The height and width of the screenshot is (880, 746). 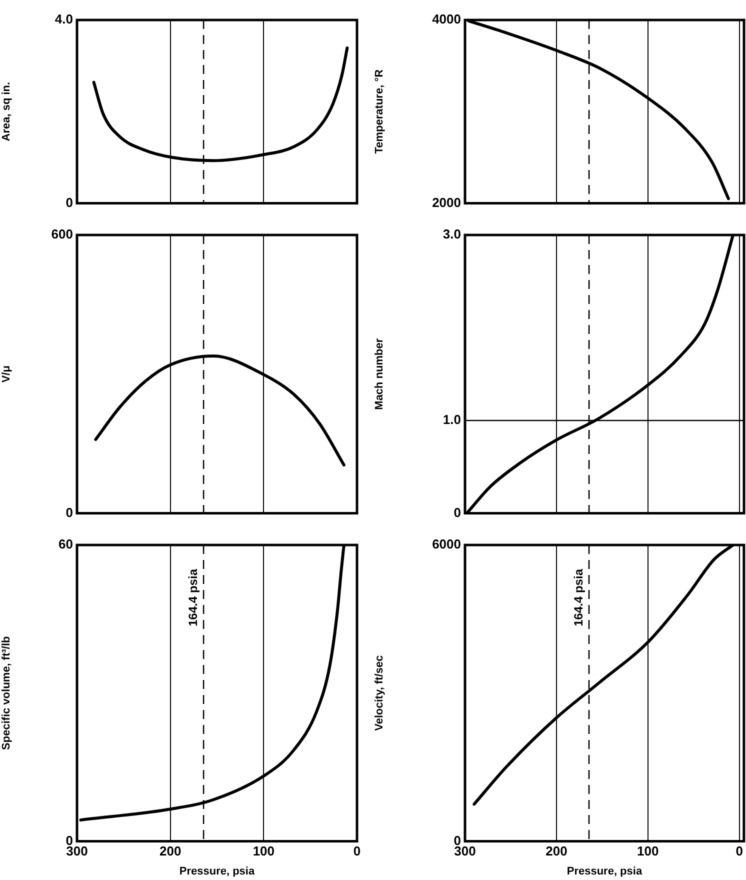 What do you see at coordinates (6, 374) in the screenshot?
I see `y-axis-title: V/μ` at bounding box center [6, 374].